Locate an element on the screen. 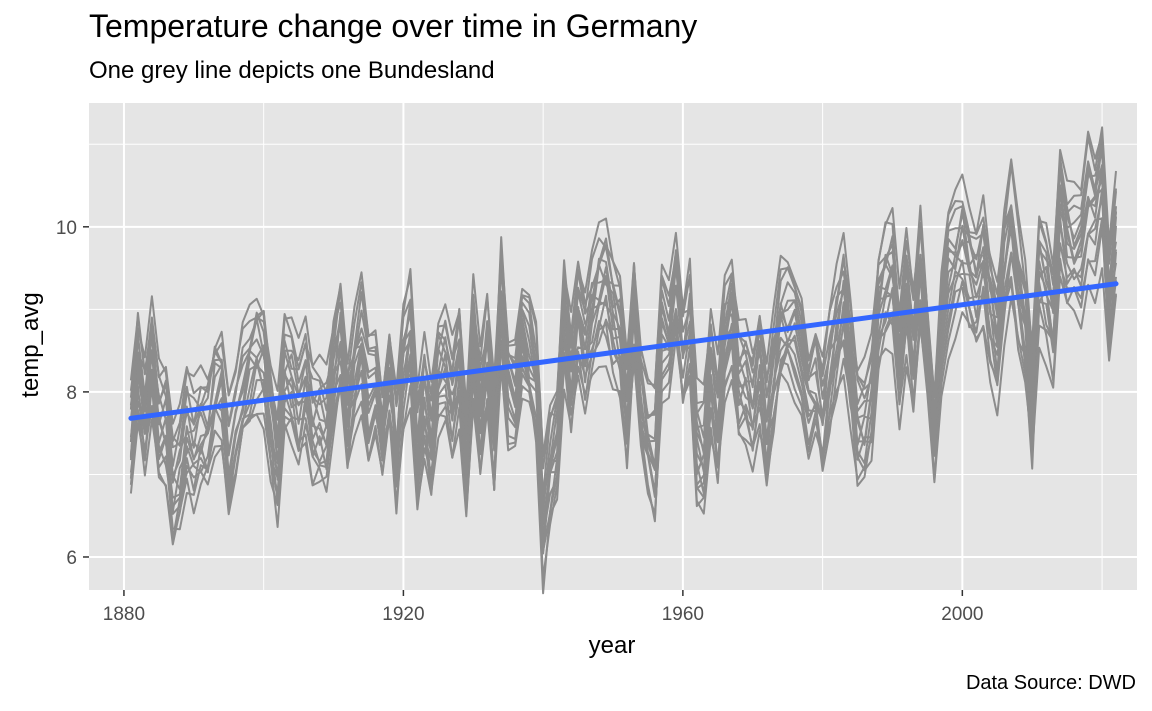 Image resolution: width=1152 pixels, height=711 pixels. y-tick-label: 10 is located at coordinates (66, 228).